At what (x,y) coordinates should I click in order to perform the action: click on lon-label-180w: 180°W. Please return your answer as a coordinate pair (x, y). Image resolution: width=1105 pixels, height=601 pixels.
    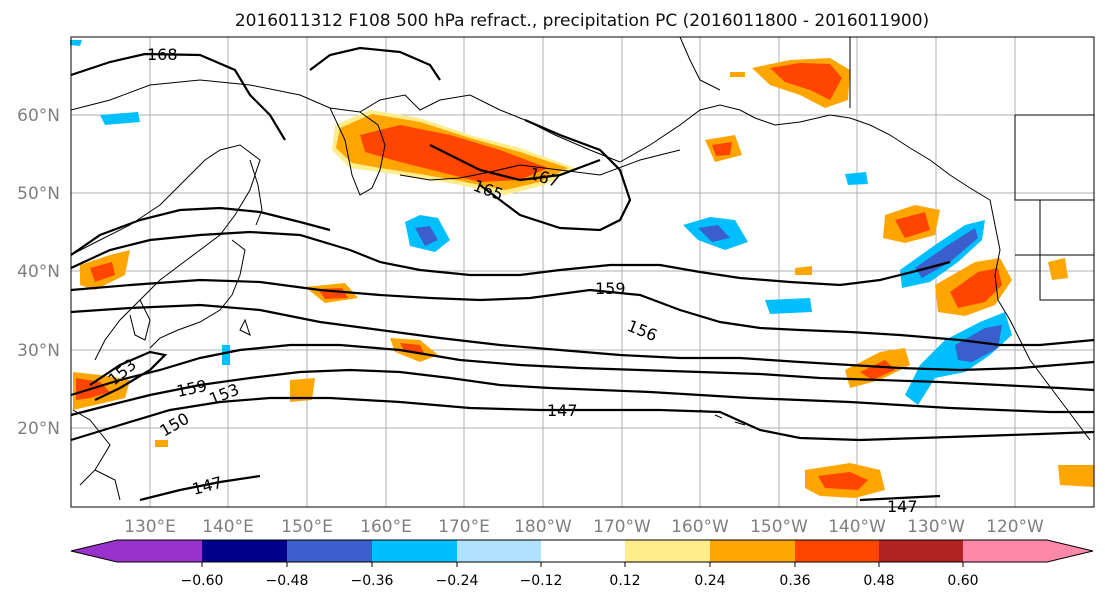
    Looking at the image, I should click on (543, 527).